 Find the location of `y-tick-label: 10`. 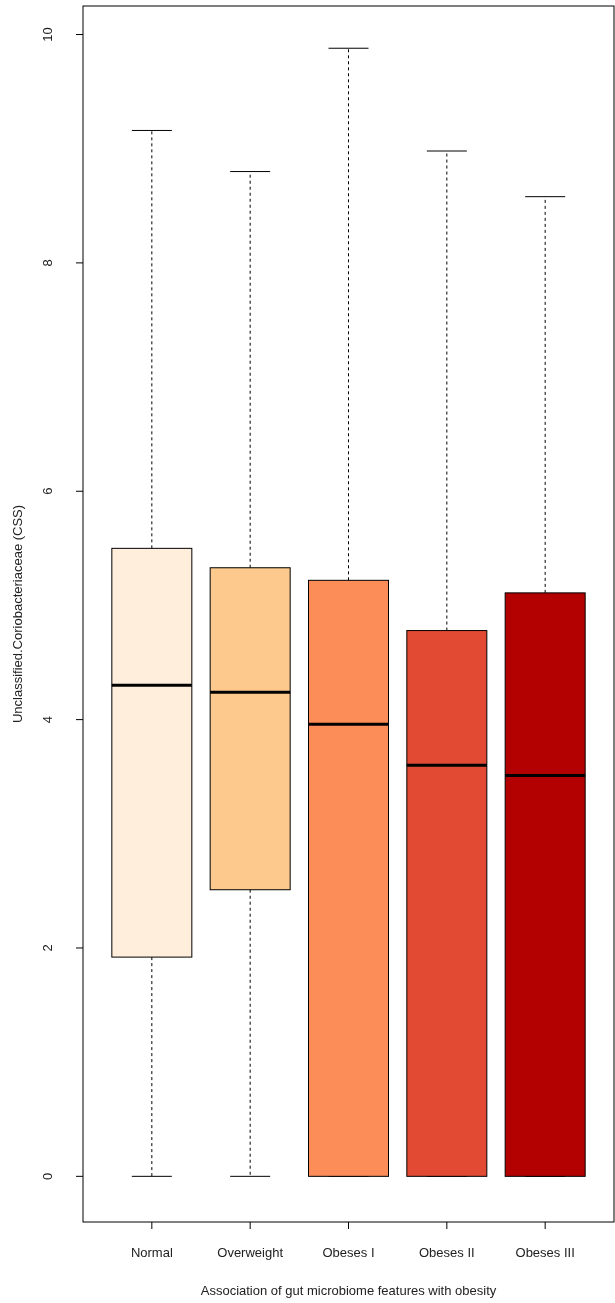

y-tick-label: 10 is located at coordinates (47, 34).